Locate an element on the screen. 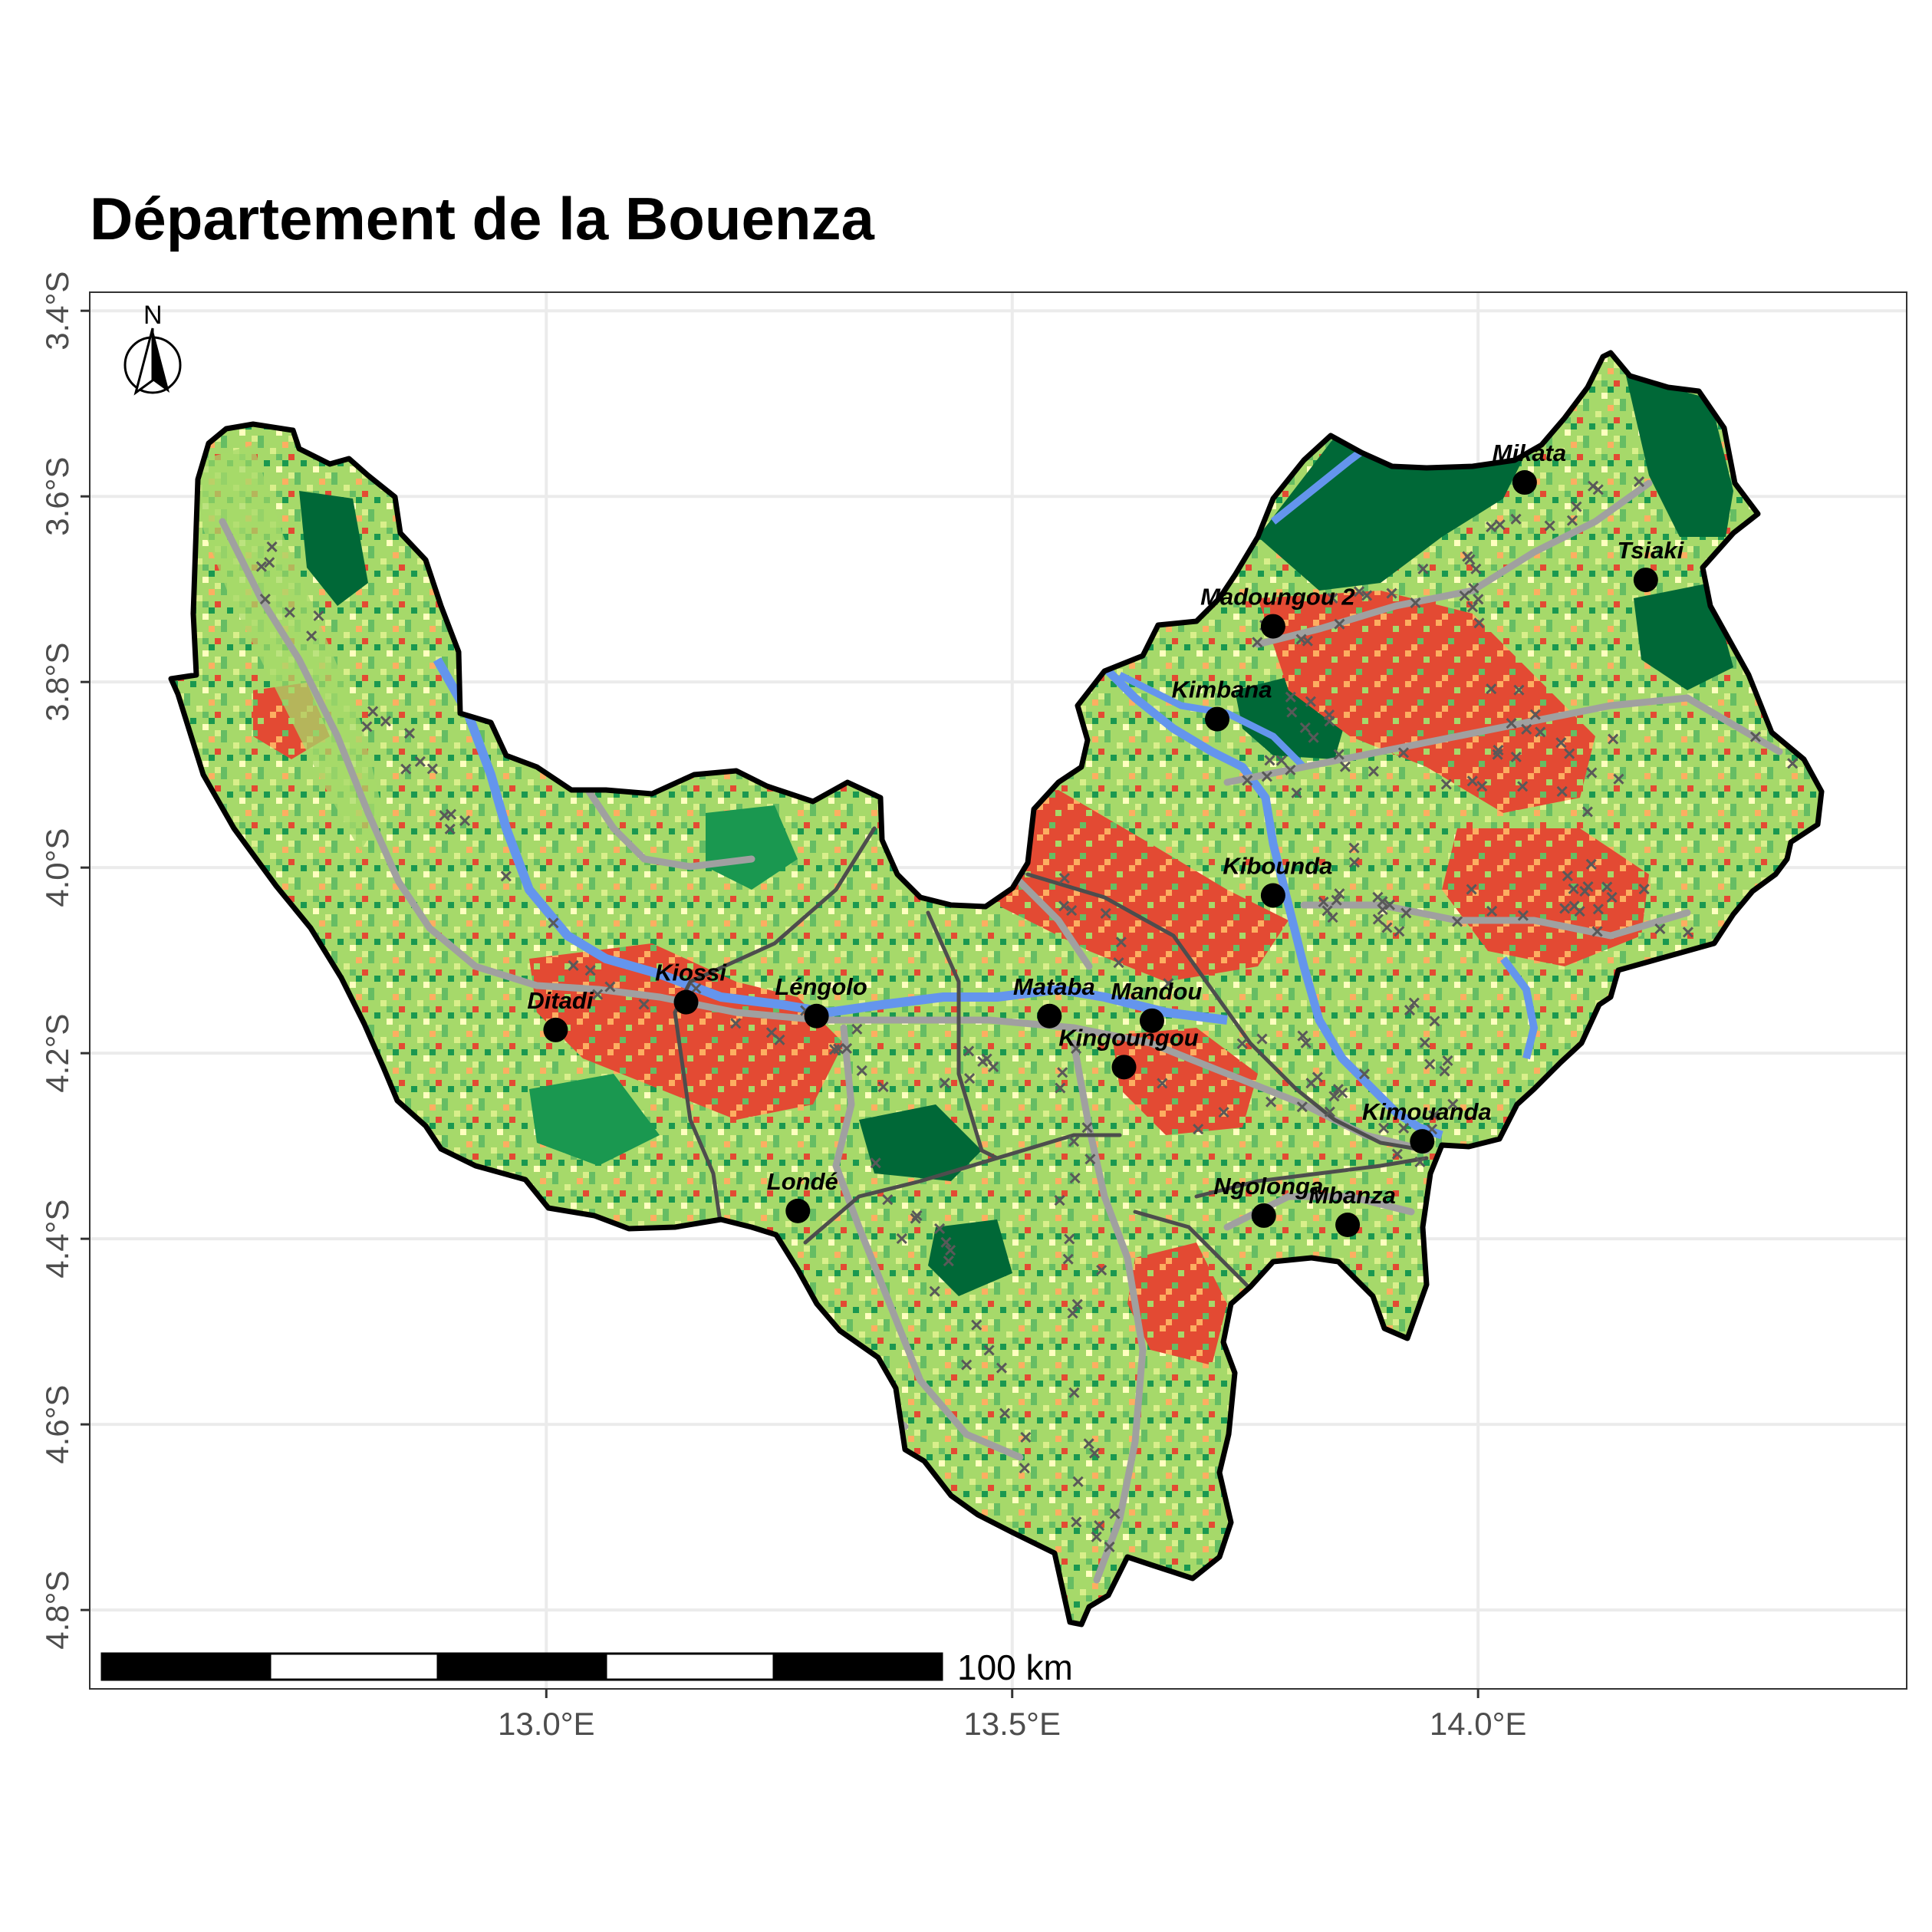  forest-mid is located at coordinates (752, 847).